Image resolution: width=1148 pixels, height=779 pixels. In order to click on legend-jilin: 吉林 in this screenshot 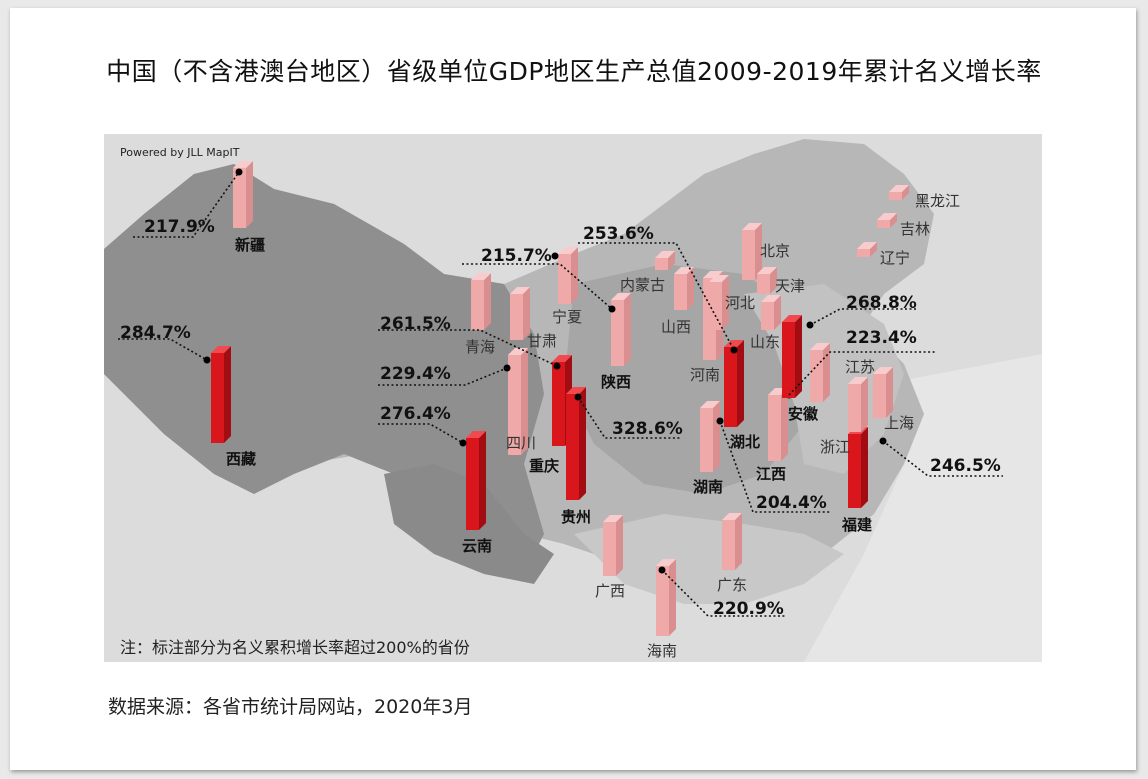, I will do `click(915, 229)`.